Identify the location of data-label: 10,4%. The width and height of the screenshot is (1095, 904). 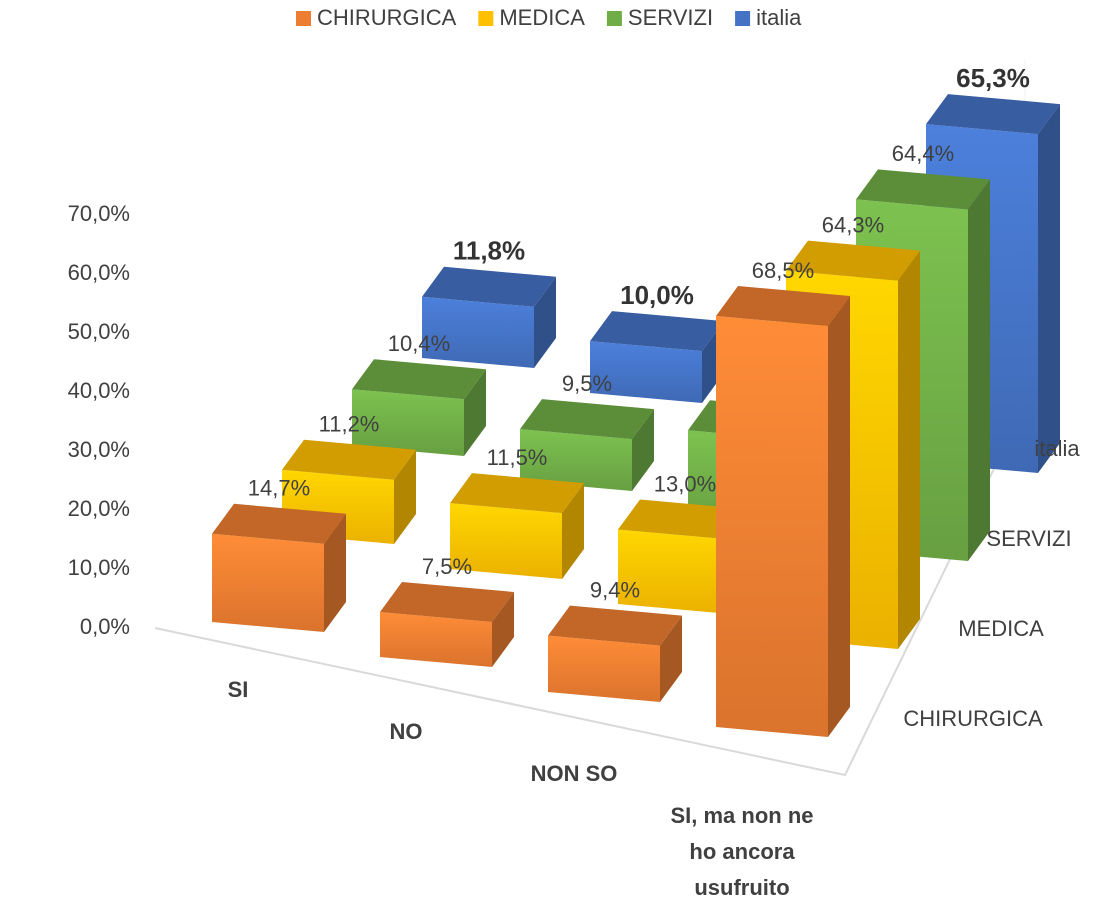
(419, 343).